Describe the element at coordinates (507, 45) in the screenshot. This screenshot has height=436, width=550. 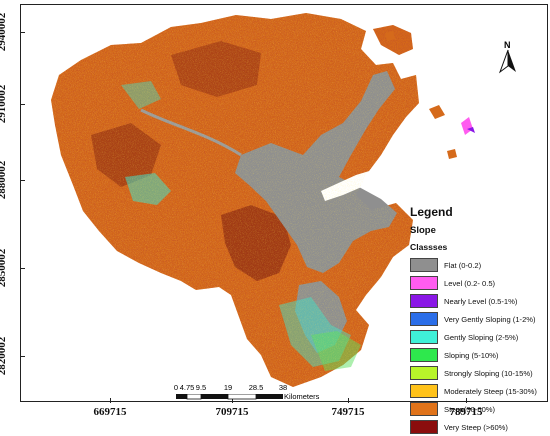
I see `north-label: N` at that location.